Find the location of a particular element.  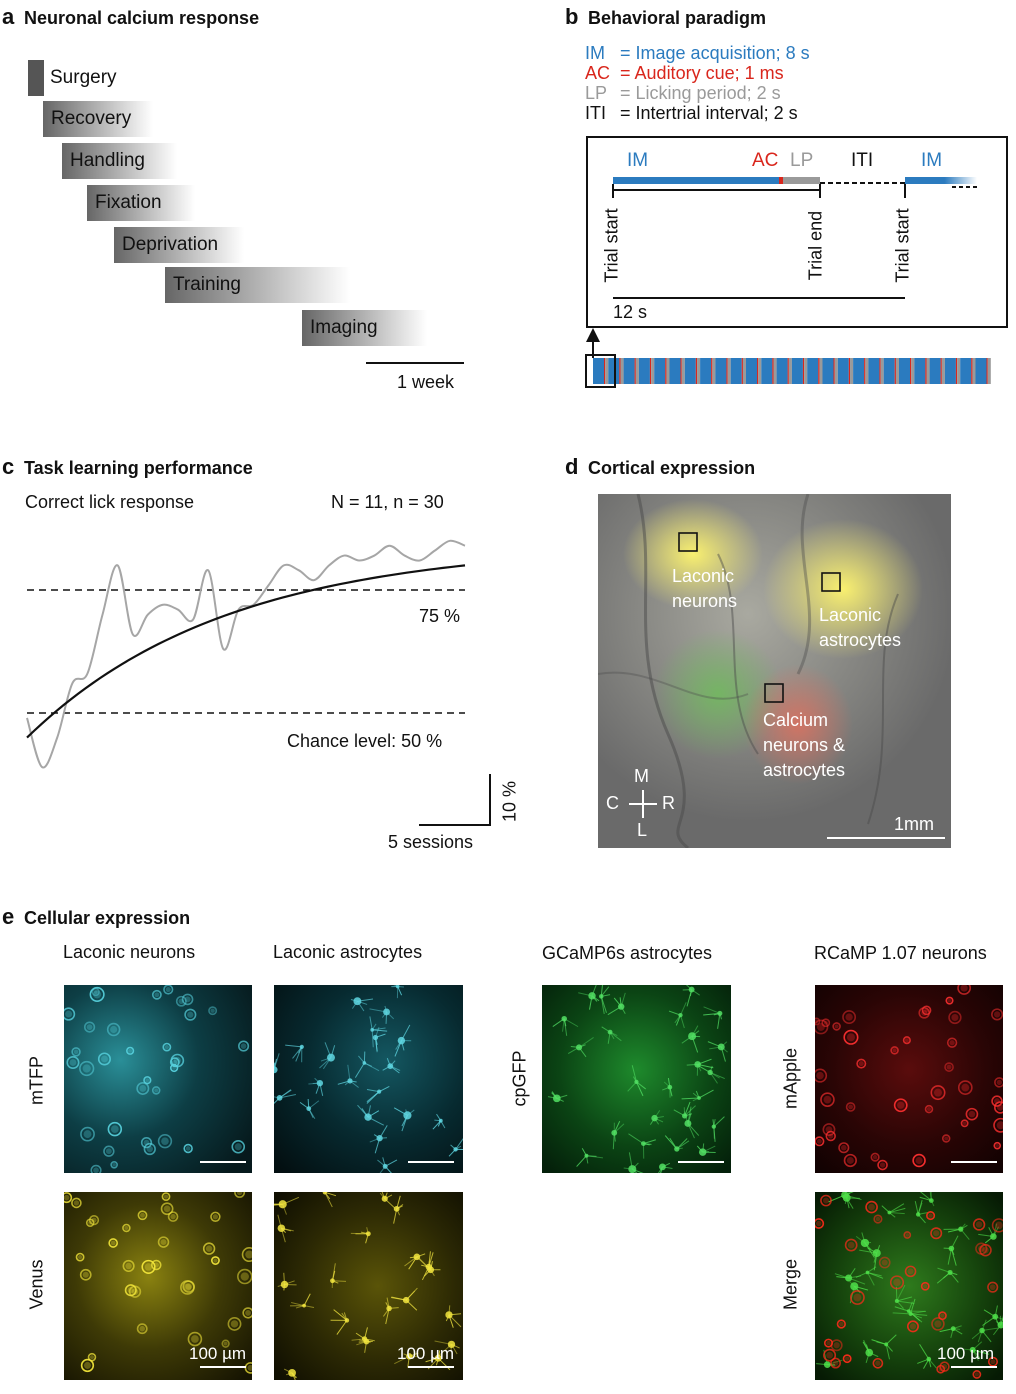

row-label-mapple: mApple is located at coordinates (790, 1078).